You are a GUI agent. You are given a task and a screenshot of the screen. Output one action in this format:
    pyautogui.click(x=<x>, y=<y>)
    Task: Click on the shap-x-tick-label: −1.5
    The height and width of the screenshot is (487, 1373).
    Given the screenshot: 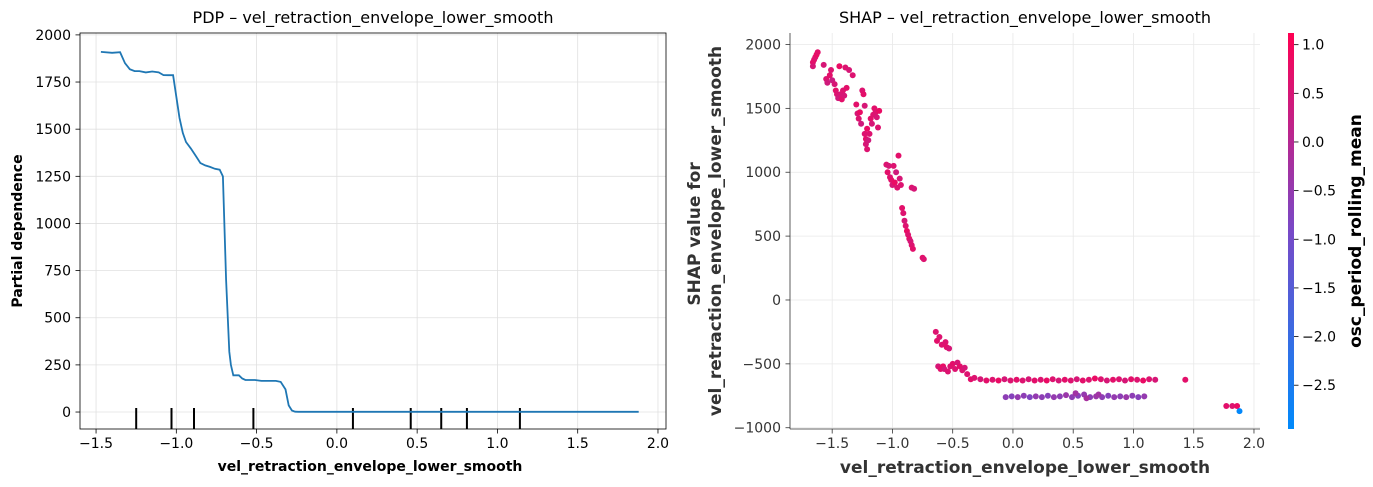 What is the action you would take?
    pyautogui.click(x=832, y=444)
    